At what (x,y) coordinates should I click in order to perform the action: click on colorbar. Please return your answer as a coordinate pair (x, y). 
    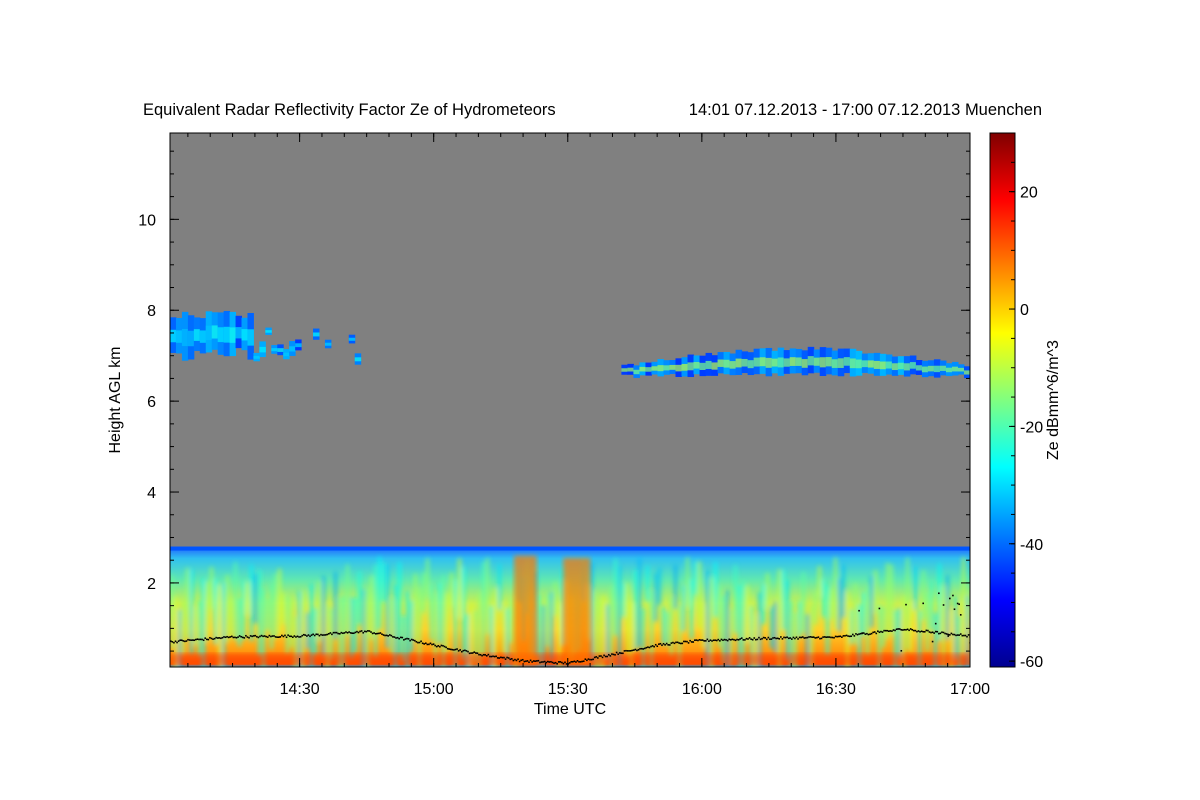
    Looking at the image, I should click on (1002, 400).